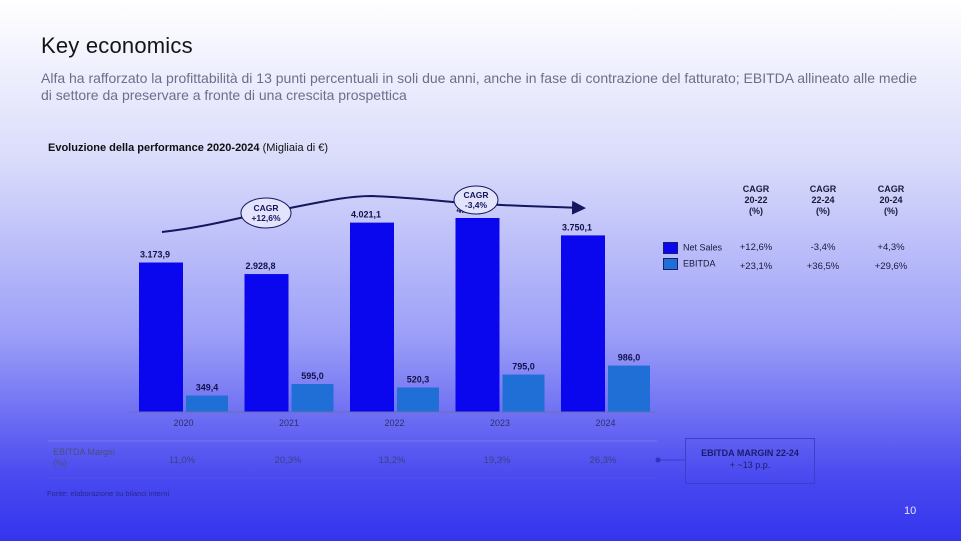 The width and height of the screenshot is (961, 541). Describe the element at coordinates (476, 205) in the screenshot. I see `cagr-callout-value: -3,4%` at that location.